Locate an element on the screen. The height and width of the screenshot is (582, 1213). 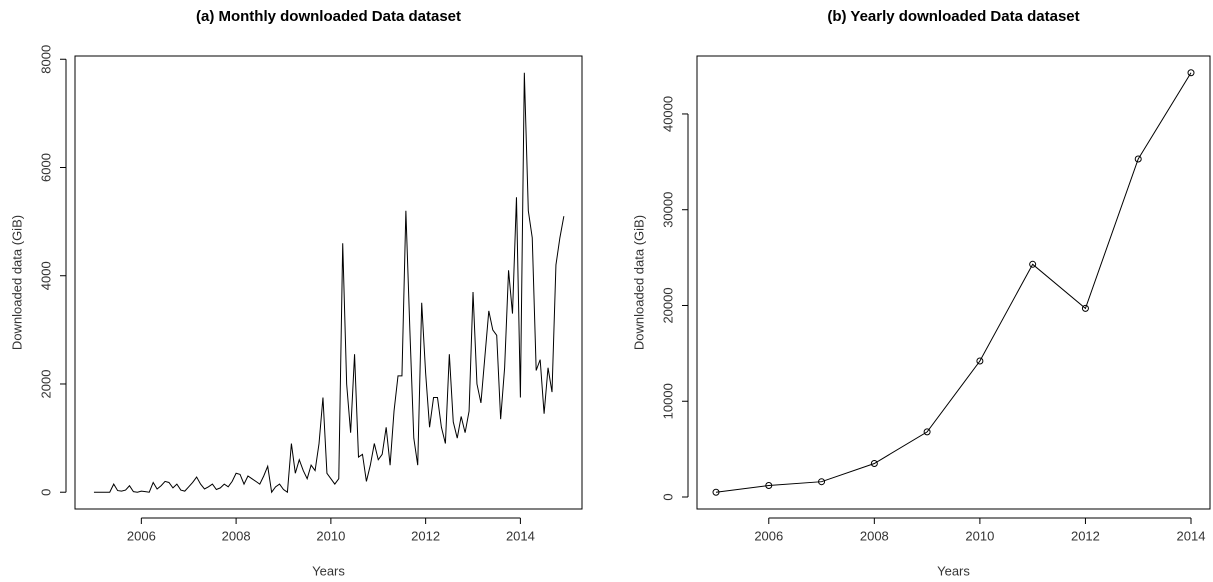
y-tick-label: 10000 is located at coordinates (667, 401).